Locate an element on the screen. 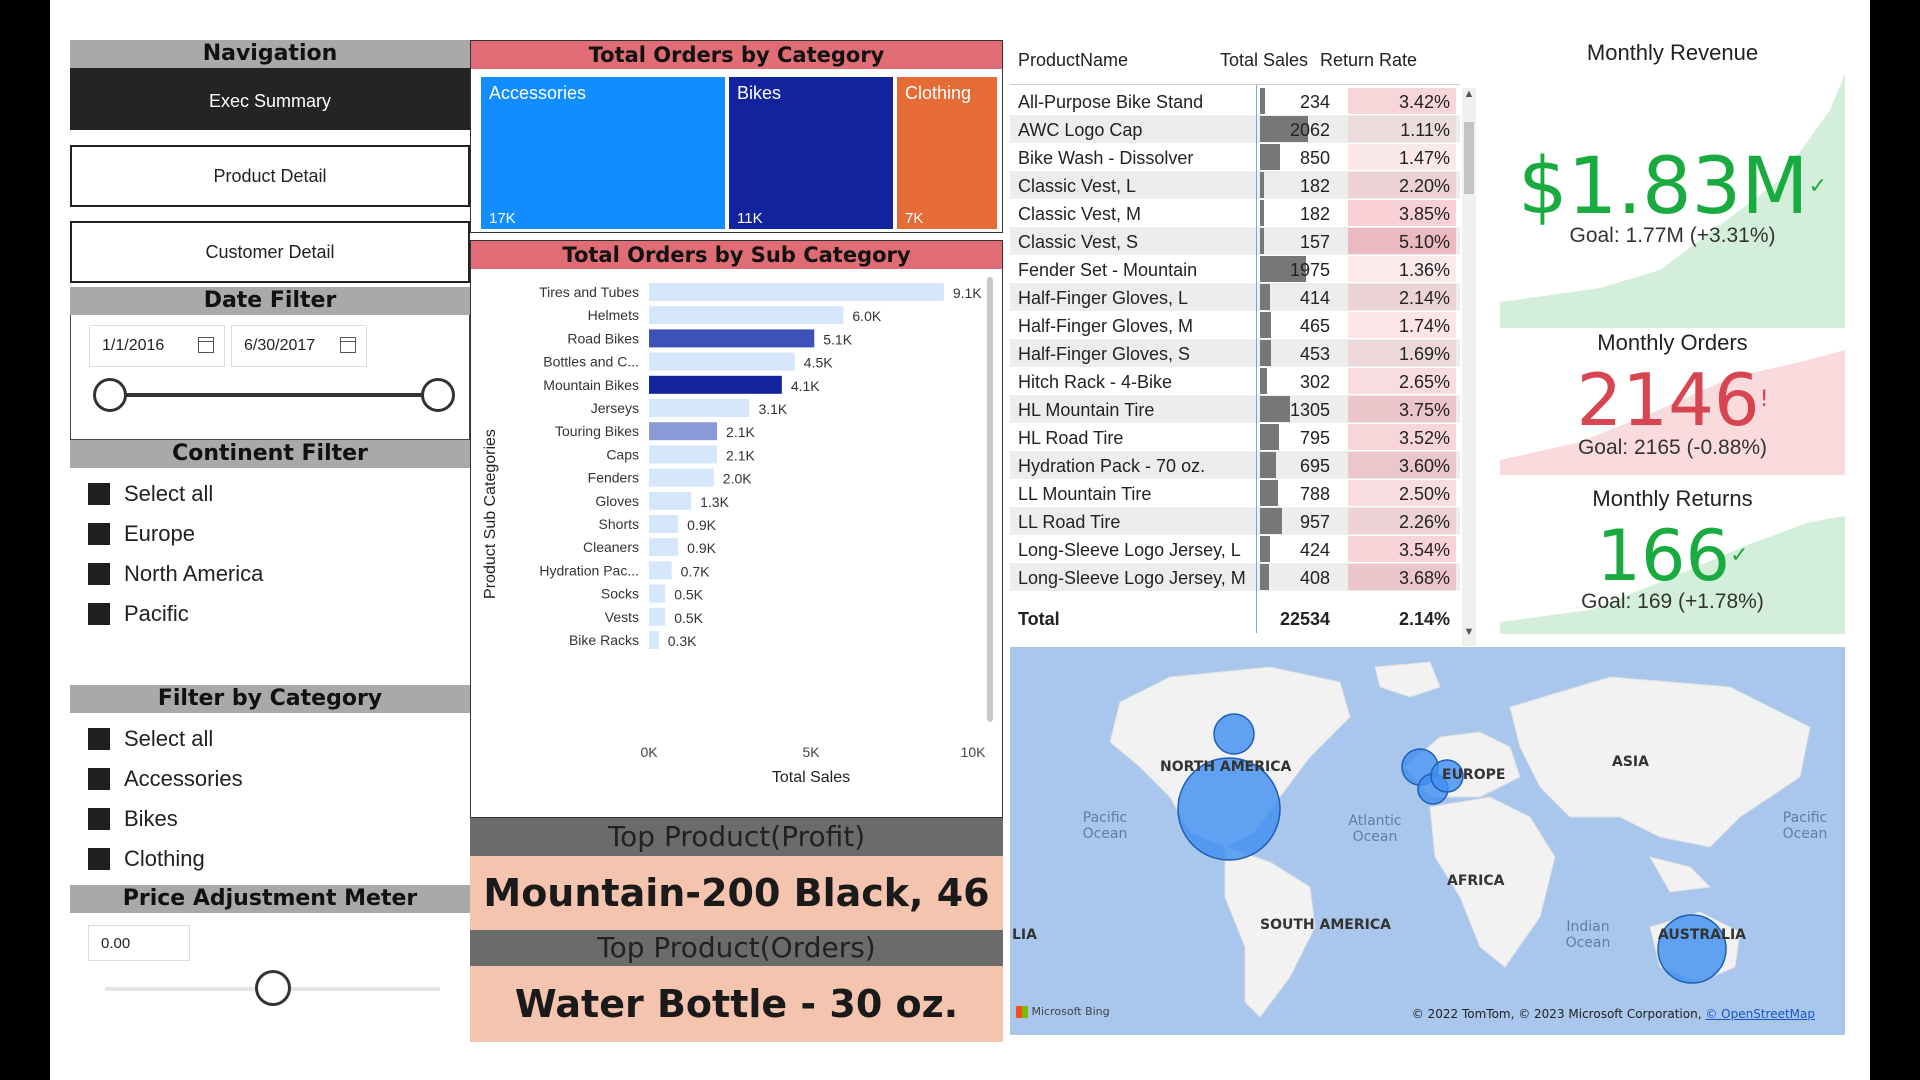 The height and width of the screenshot is (1080, 1920). checkbox-europe: Europe is located at coordinates (278, 534).